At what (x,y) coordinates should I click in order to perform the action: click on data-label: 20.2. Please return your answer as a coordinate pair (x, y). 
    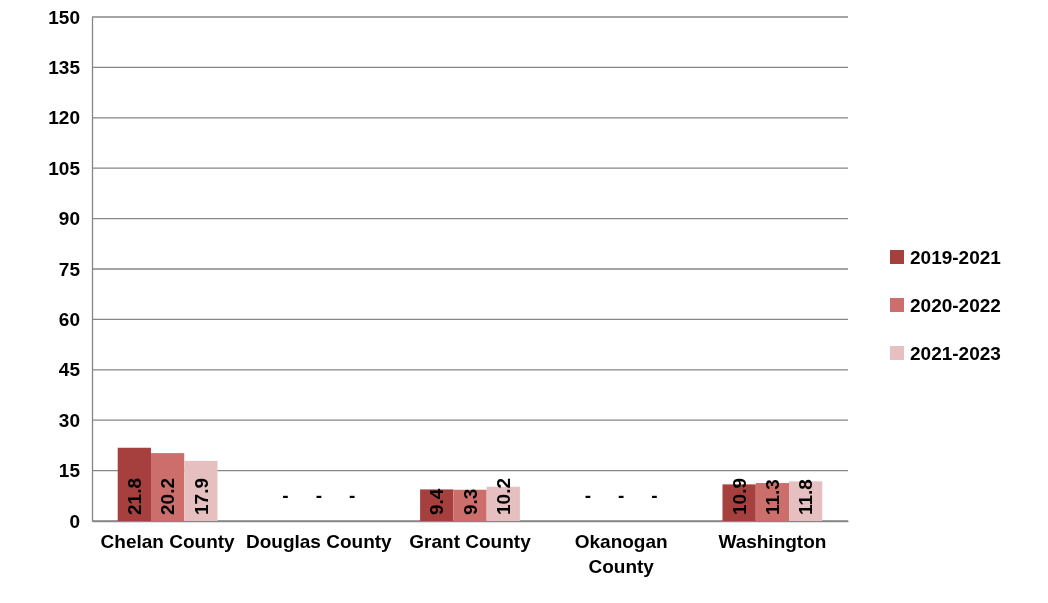
    Looking at the image, I should click on (168, 496).